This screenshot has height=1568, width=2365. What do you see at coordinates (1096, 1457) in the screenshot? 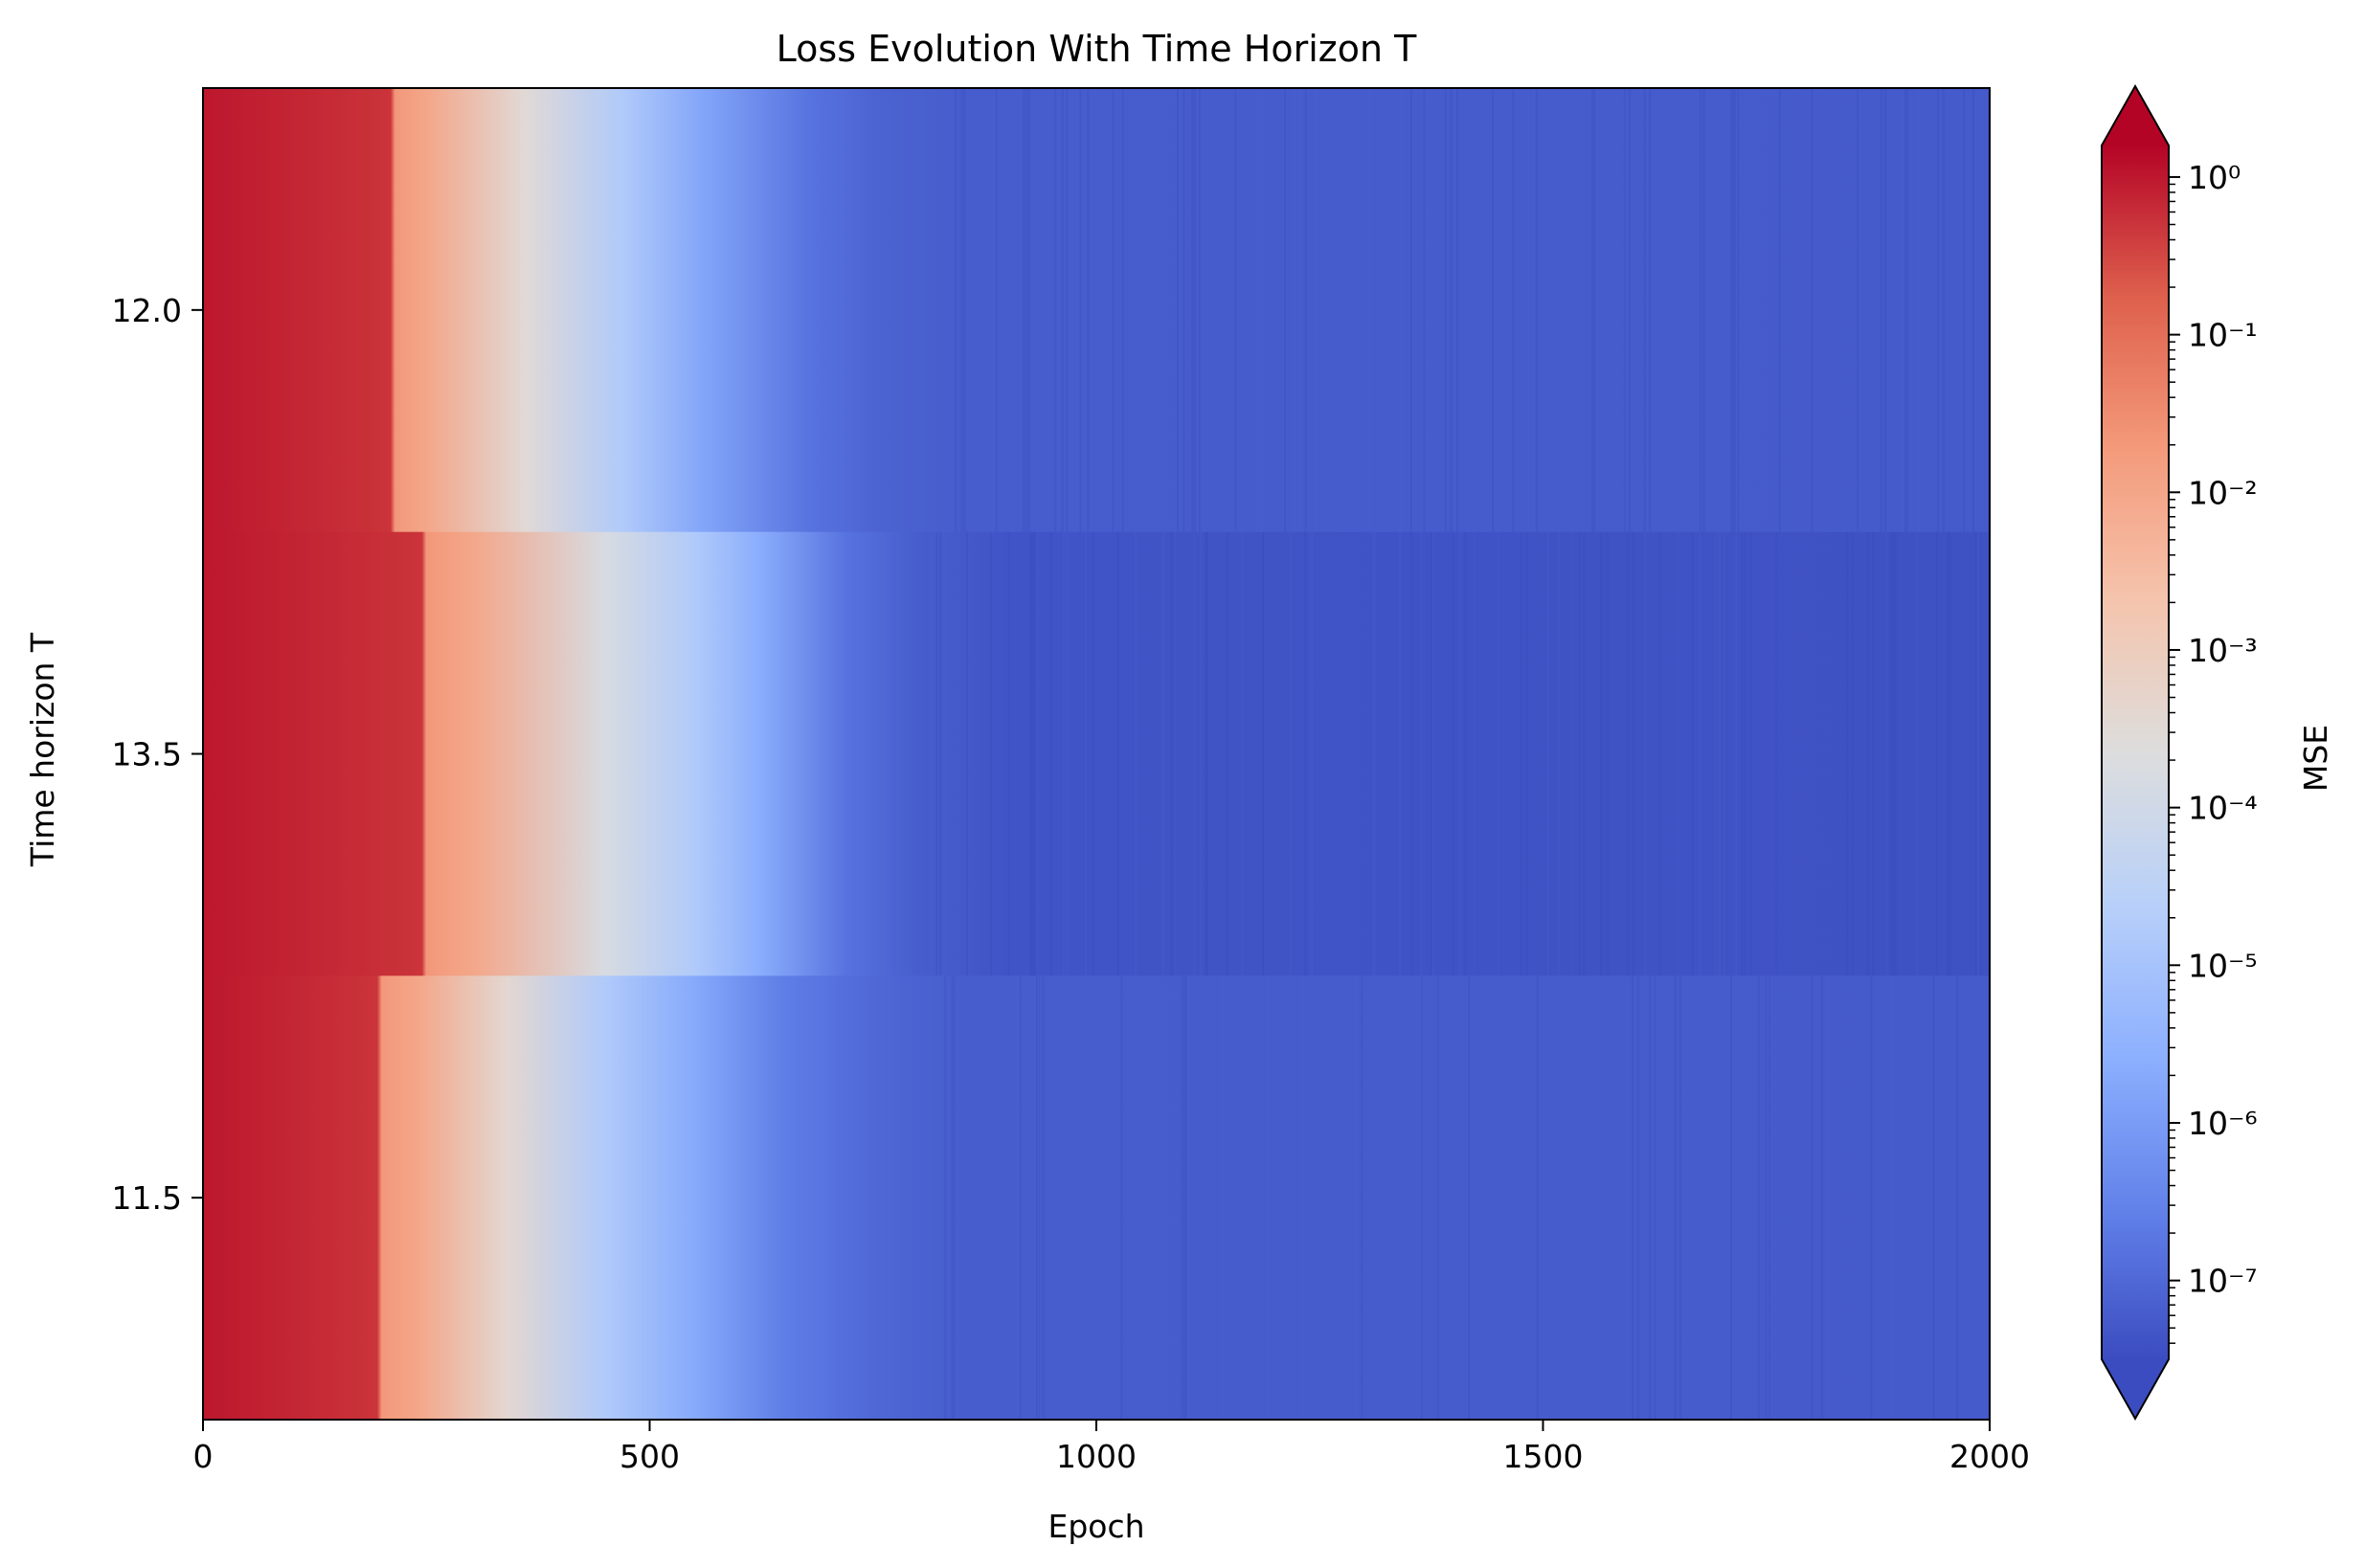
I see `x-tick-label: 1000` at bounding box center [1096, 1457].